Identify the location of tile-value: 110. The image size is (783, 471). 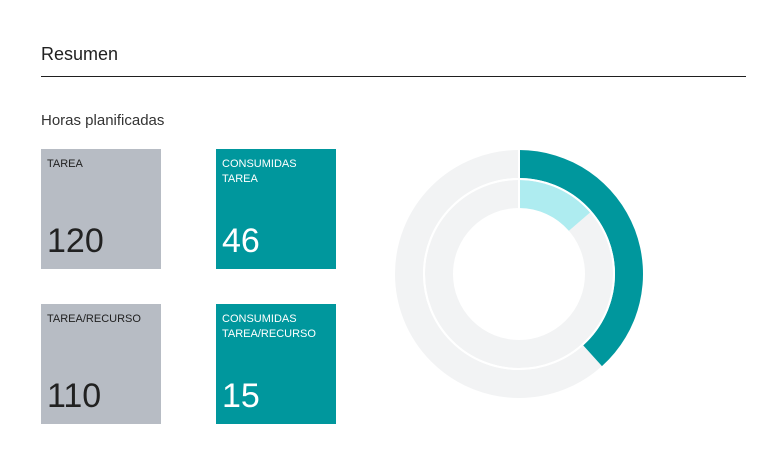
(74, 396).